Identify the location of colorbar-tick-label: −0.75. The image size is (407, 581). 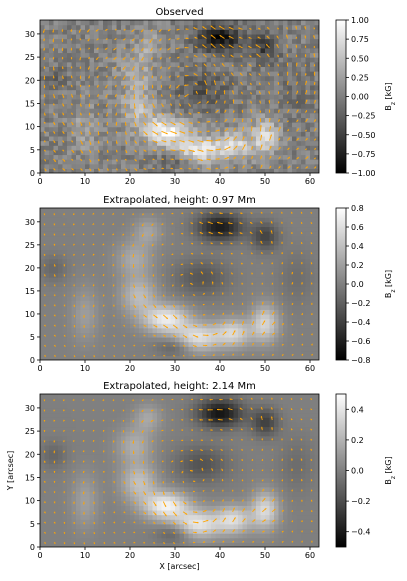
(363, 154).